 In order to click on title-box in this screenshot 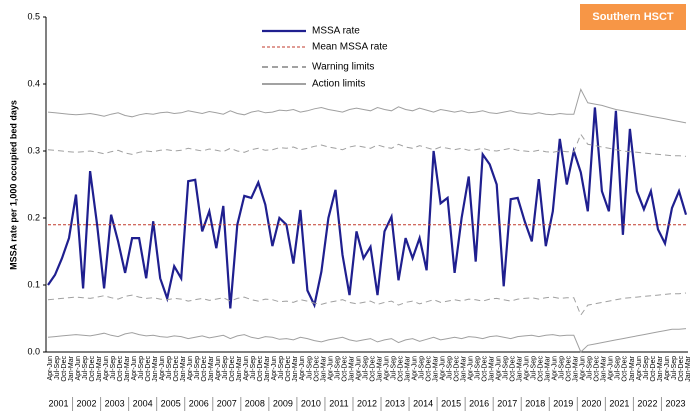, I will do `click(633, 17)`.